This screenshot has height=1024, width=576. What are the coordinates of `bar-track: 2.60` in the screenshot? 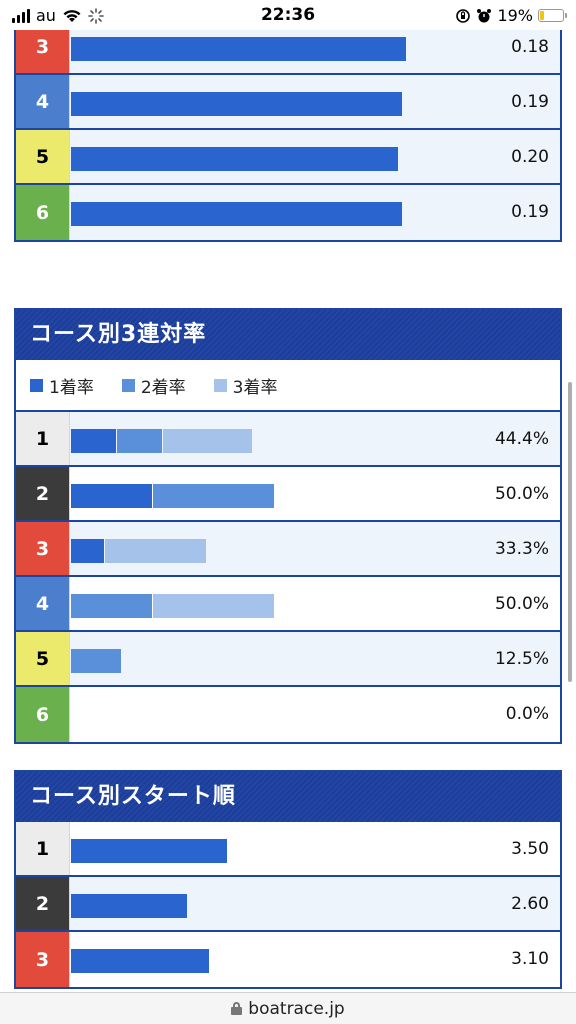 It's located at (315, 903).